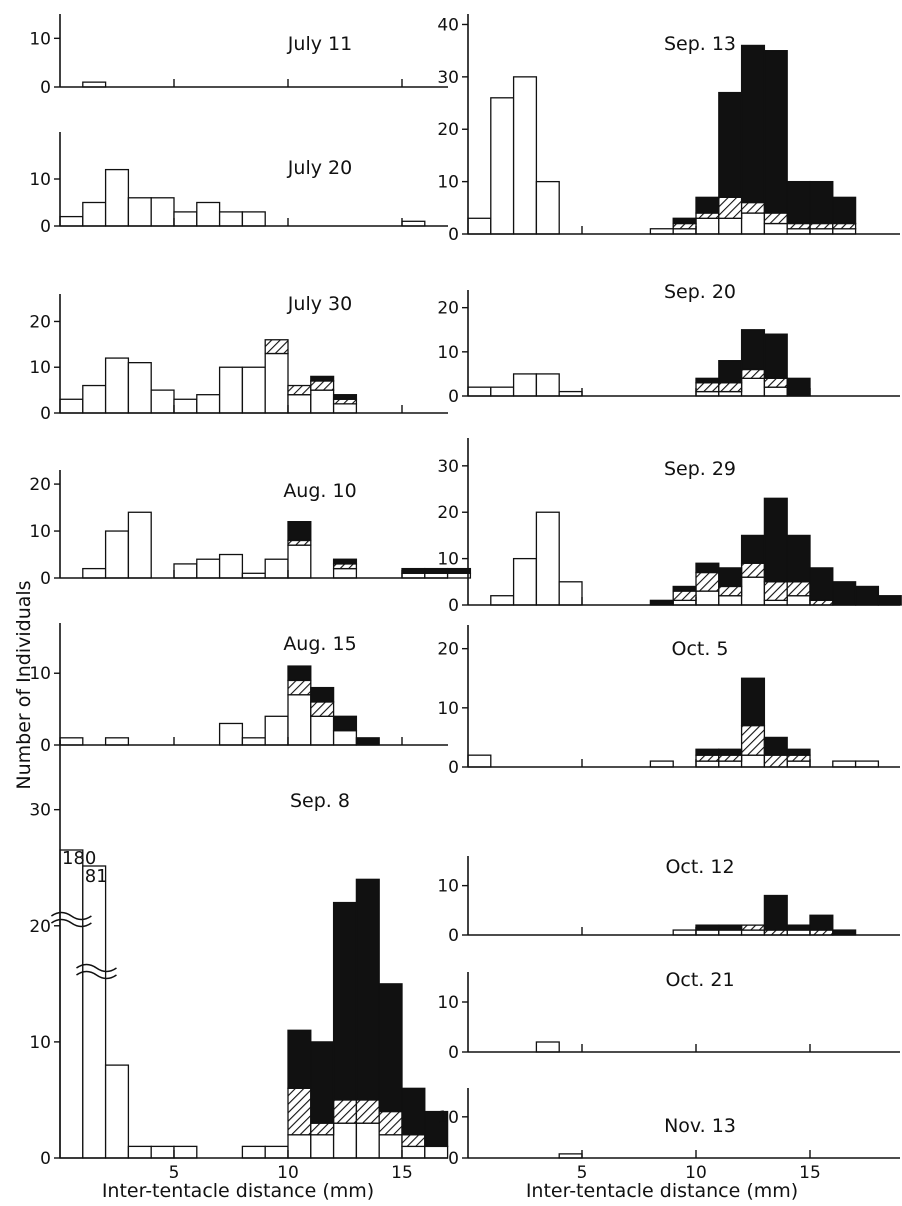 The width and height of the screenshot is (902, 1206). Describe the element at coordinates (402, 1173) in the screenshot. I see `x-tick-label: 15` at that location.